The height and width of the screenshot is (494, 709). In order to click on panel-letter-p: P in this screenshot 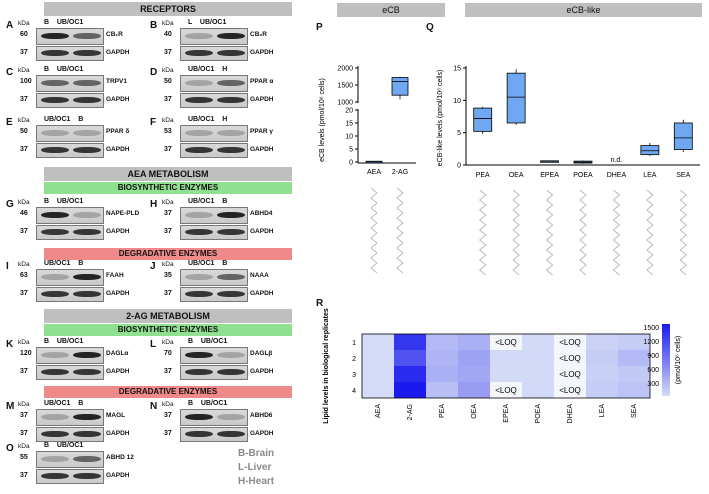, I will do `click(319, 27)`.